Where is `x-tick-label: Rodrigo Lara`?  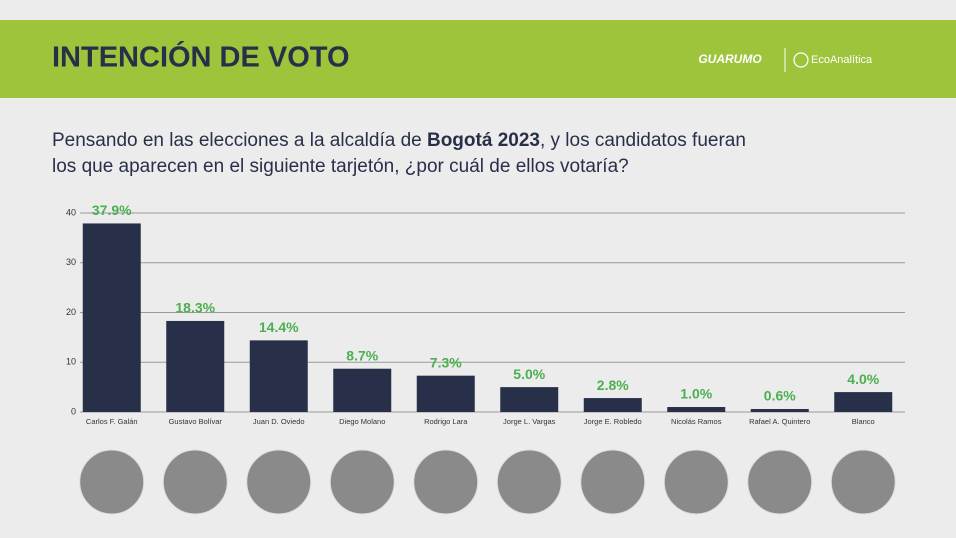 x-tick-label: Rodrigo Lara is located at coordinates (446, 421).